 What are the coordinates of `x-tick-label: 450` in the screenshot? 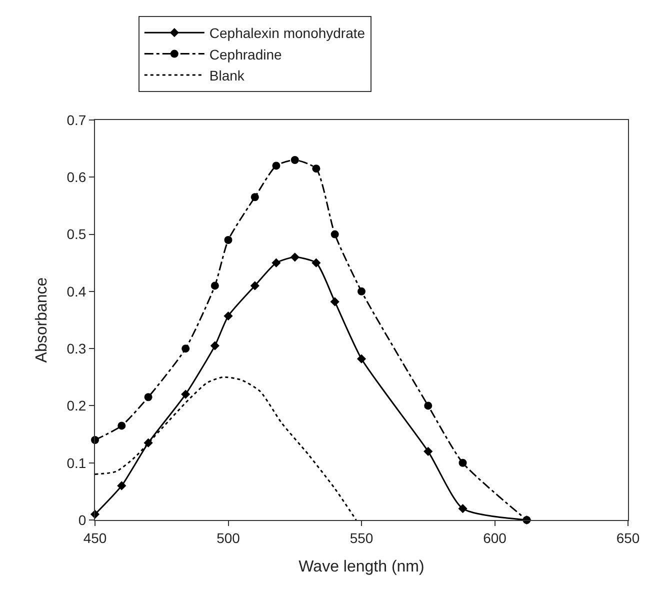 It's located at (95, 538).